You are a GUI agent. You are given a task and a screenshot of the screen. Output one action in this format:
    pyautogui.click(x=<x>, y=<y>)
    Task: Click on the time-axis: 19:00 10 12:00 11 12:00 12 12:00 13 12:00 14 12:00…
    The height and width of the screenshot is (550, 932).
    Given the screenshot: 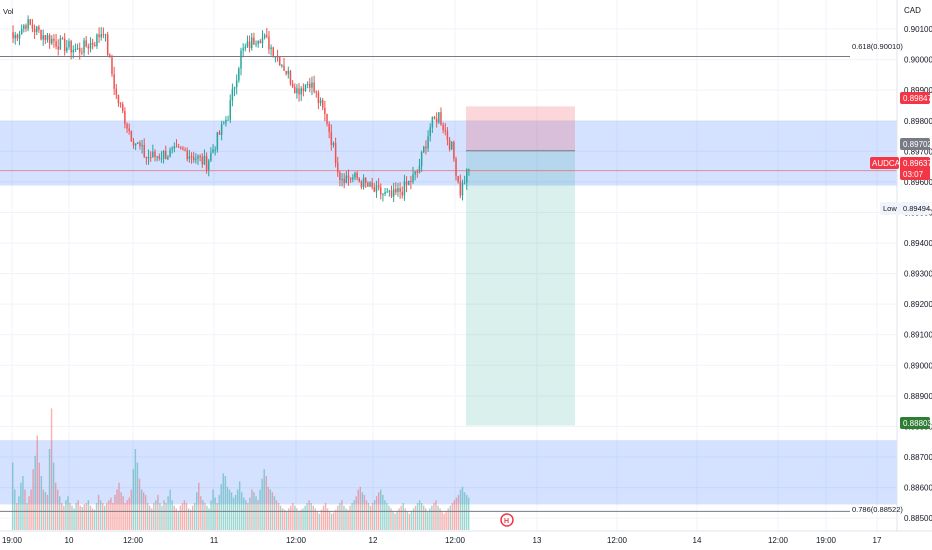 What is the action you would take?
    pyautogui.click(x=442, y=540)
    